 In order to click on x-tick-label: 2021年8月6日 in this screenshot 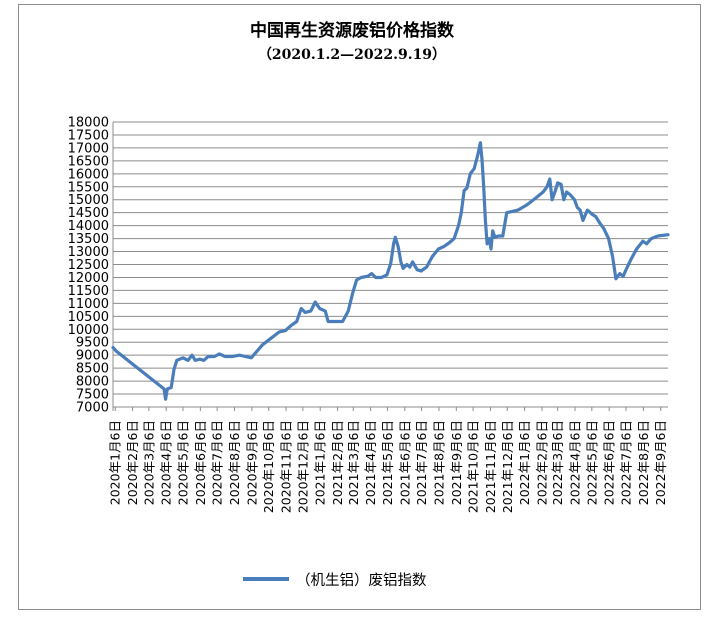, I will do `click(438, 462)`.